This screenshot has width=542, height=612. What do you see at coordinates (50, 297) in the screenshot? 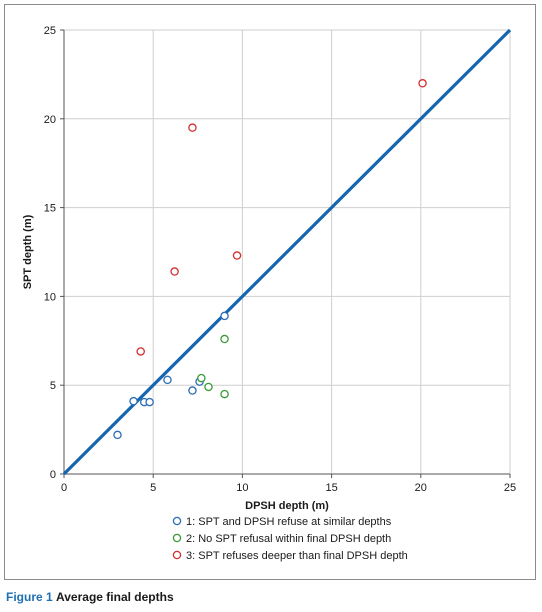
I see `y-tick-label: 10` at bounding box center [50, 297].